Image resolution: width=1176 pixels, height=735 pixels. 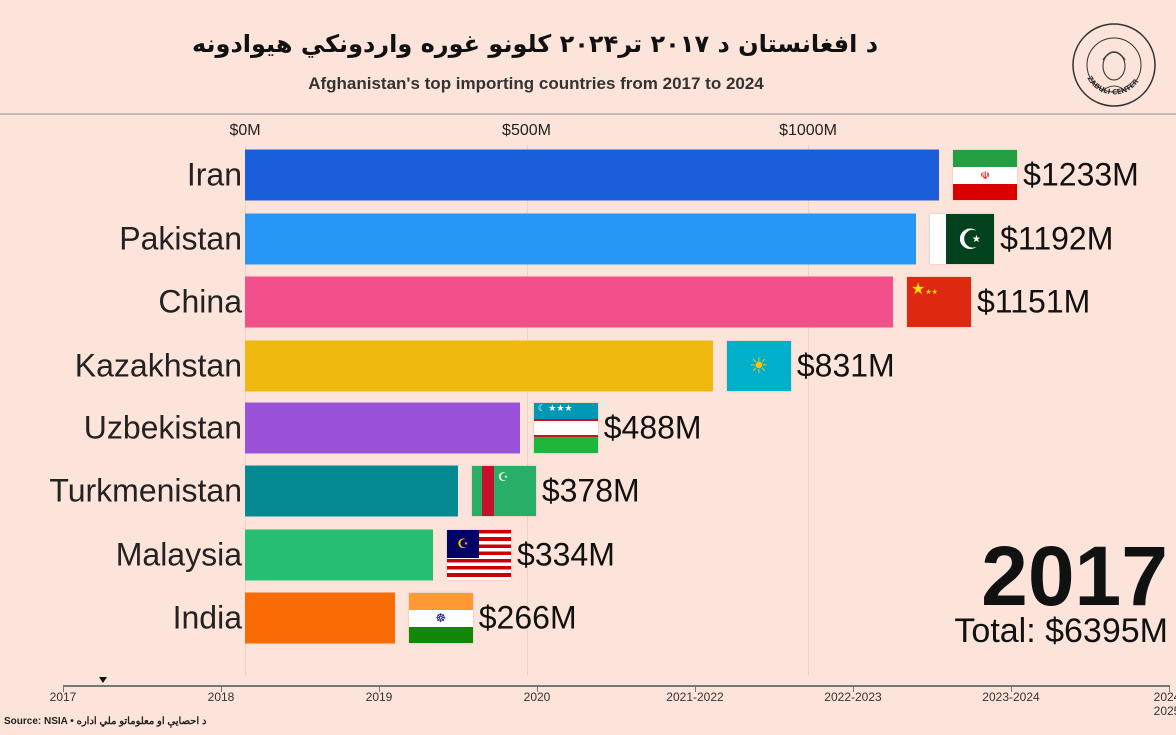 I want to click on flag-part: ☾ ★★★, so click(x=565, y=411).